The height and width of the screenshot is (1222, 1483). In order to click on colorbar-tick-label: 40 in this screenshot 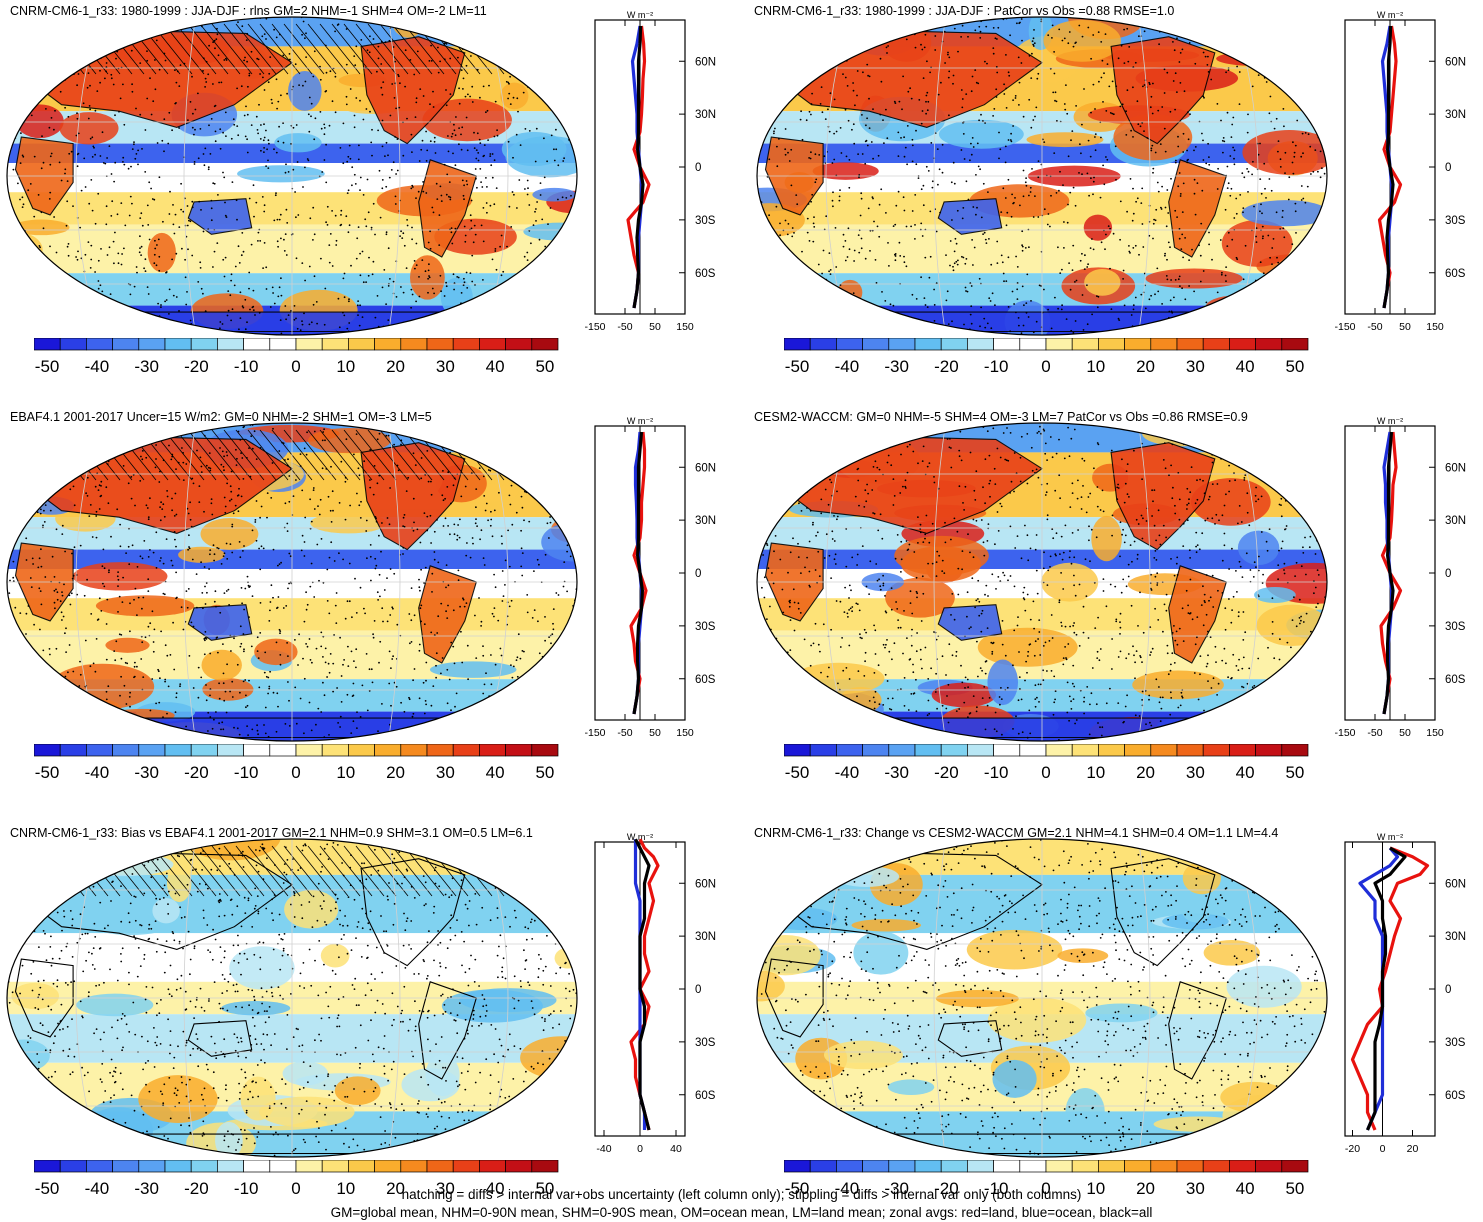, I will do `click(495, 366)`.